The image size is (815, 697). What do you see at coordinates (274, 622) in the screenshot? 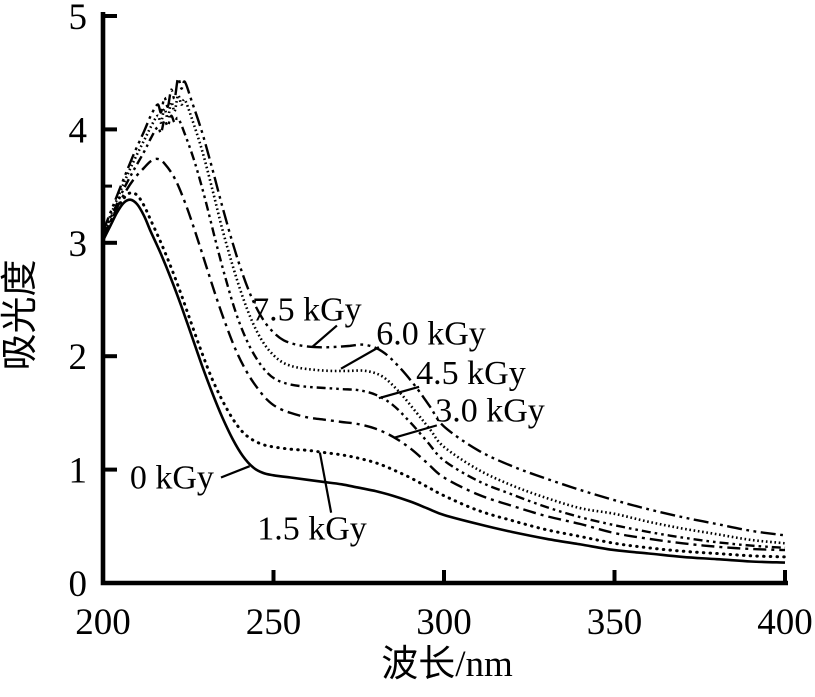
I see `x-tick-label-250: 250` at bounding box center [274, 622].